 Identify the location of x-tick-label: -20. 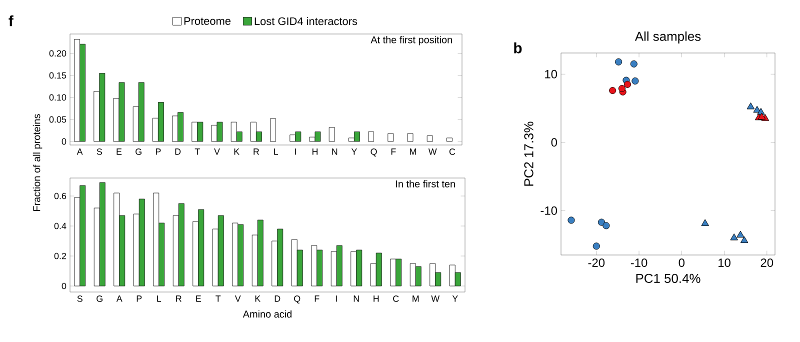
(596, 262).